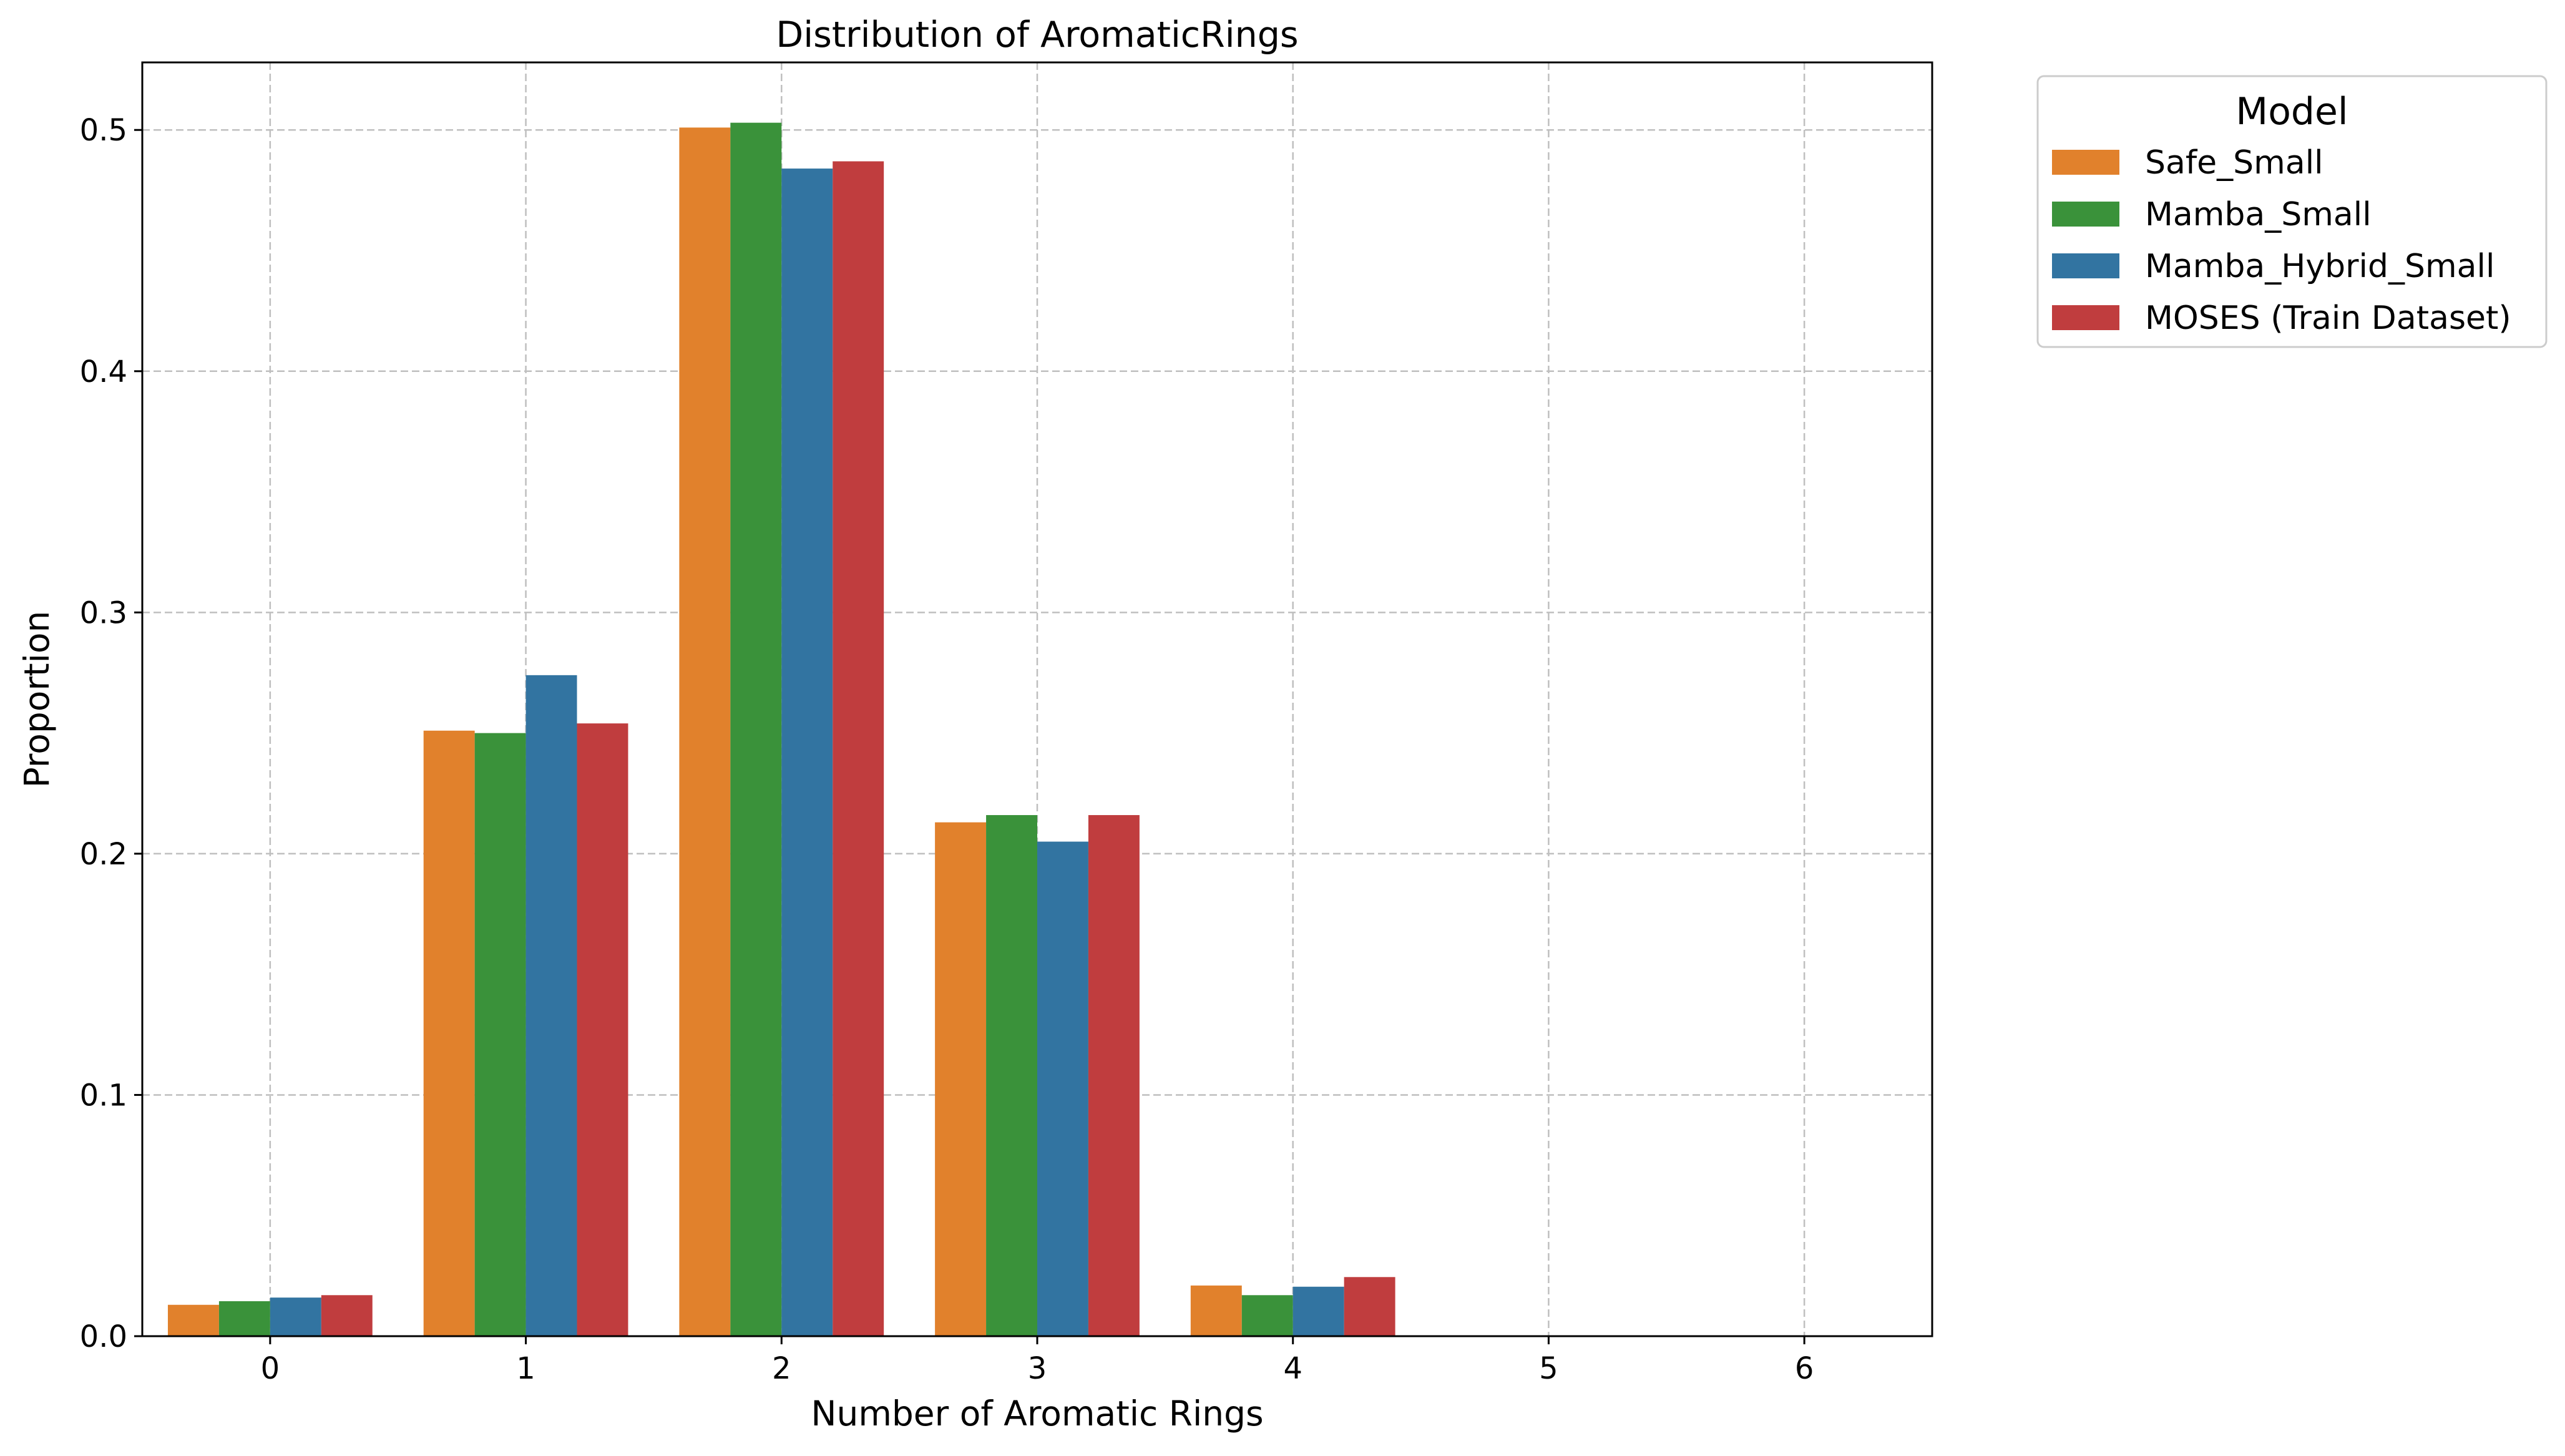 This screenshot has width=2565, height=1456. Describe the element at coordinates (103, 371) in the screenshot. I see `y-tick-label: 0.4` at that location.